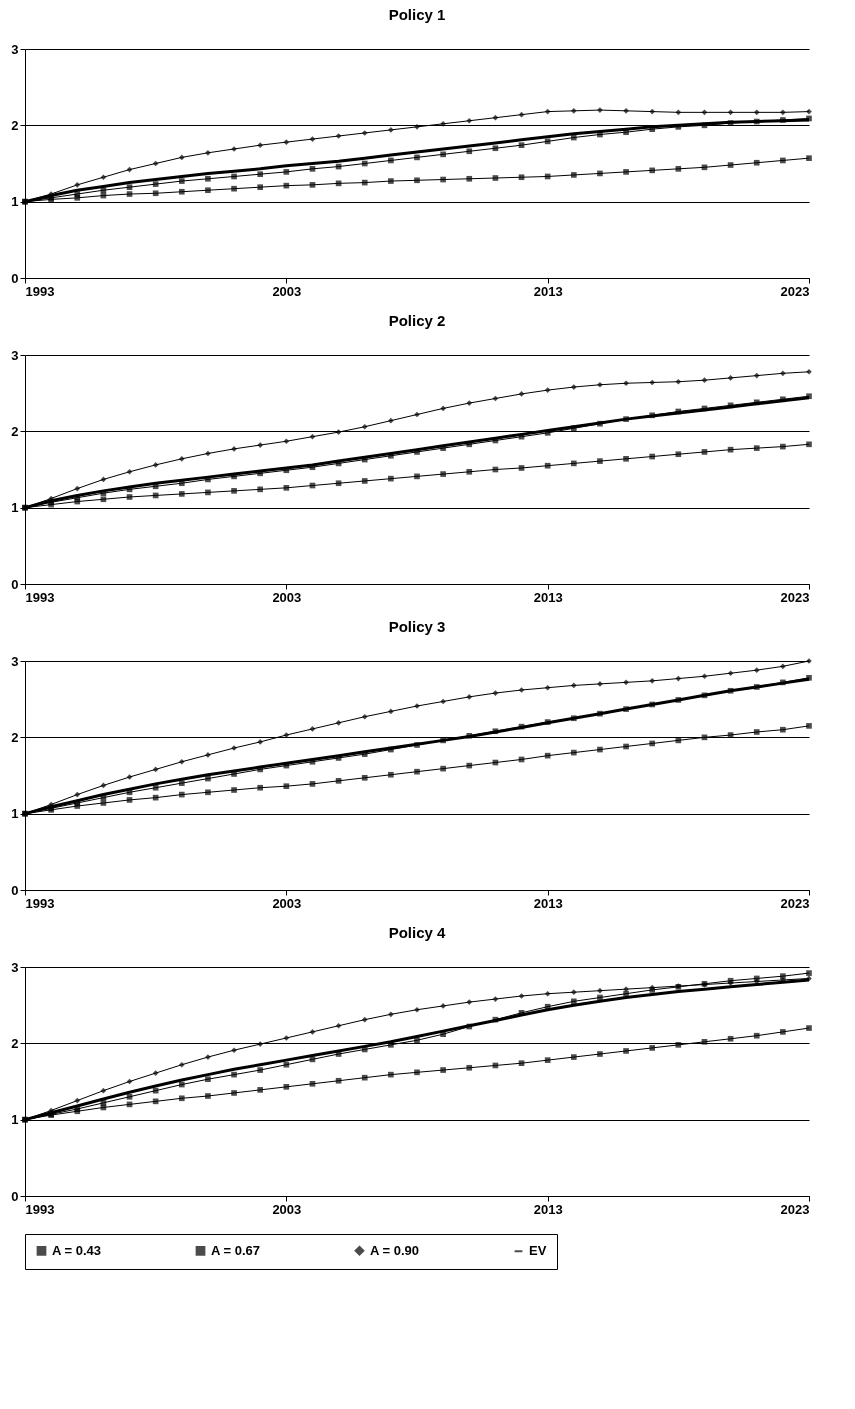  Describe the element at coordinates (417, 14) in the screenshot. I see `chart-title: Policy 1` at that location.